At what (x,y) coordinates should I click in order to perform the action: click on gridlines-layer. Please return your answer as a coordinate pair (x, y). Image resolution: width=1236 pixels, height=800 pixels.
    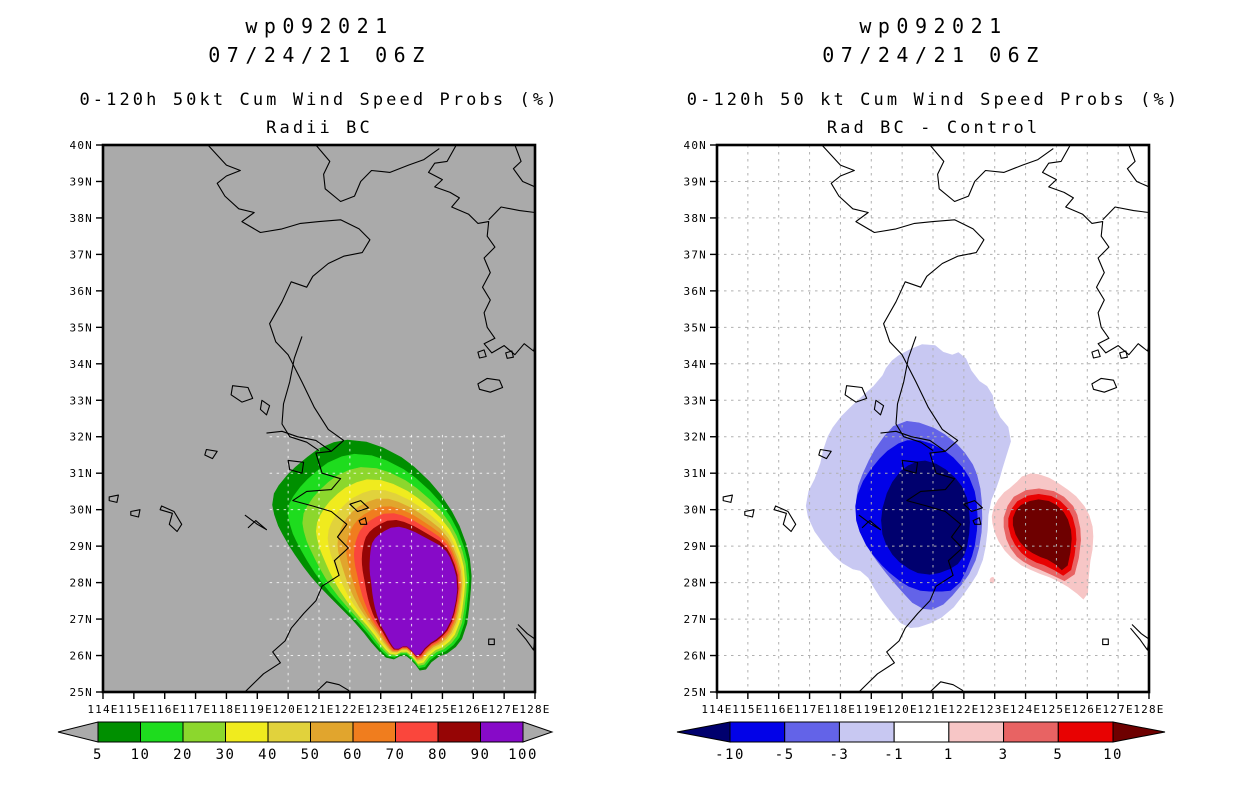
    Looking at the image, I should click on (388, 562).